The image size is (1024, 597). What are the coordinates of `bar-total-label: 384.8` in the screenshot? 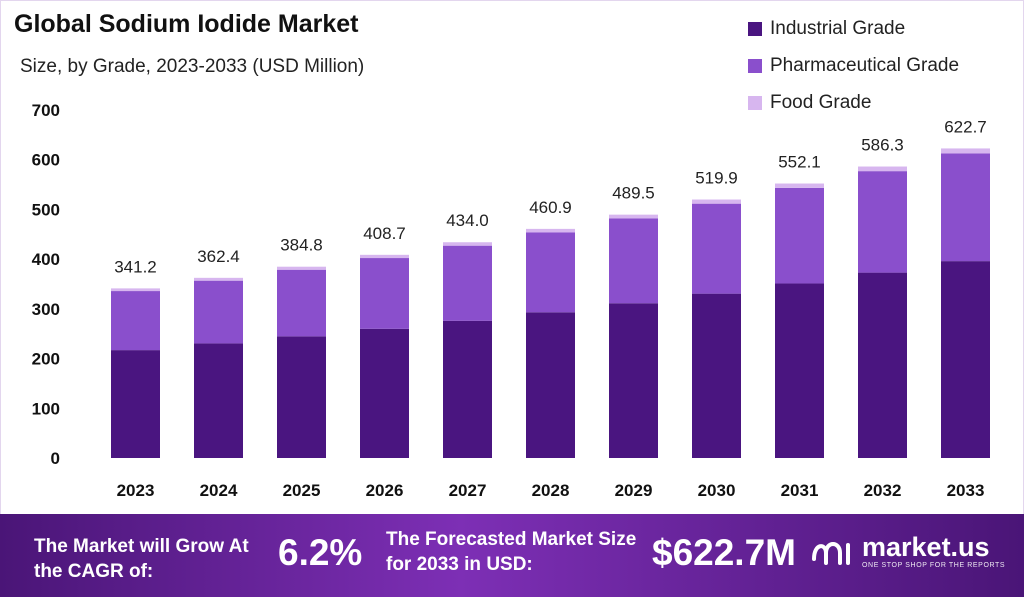 It's located at (301, 245).